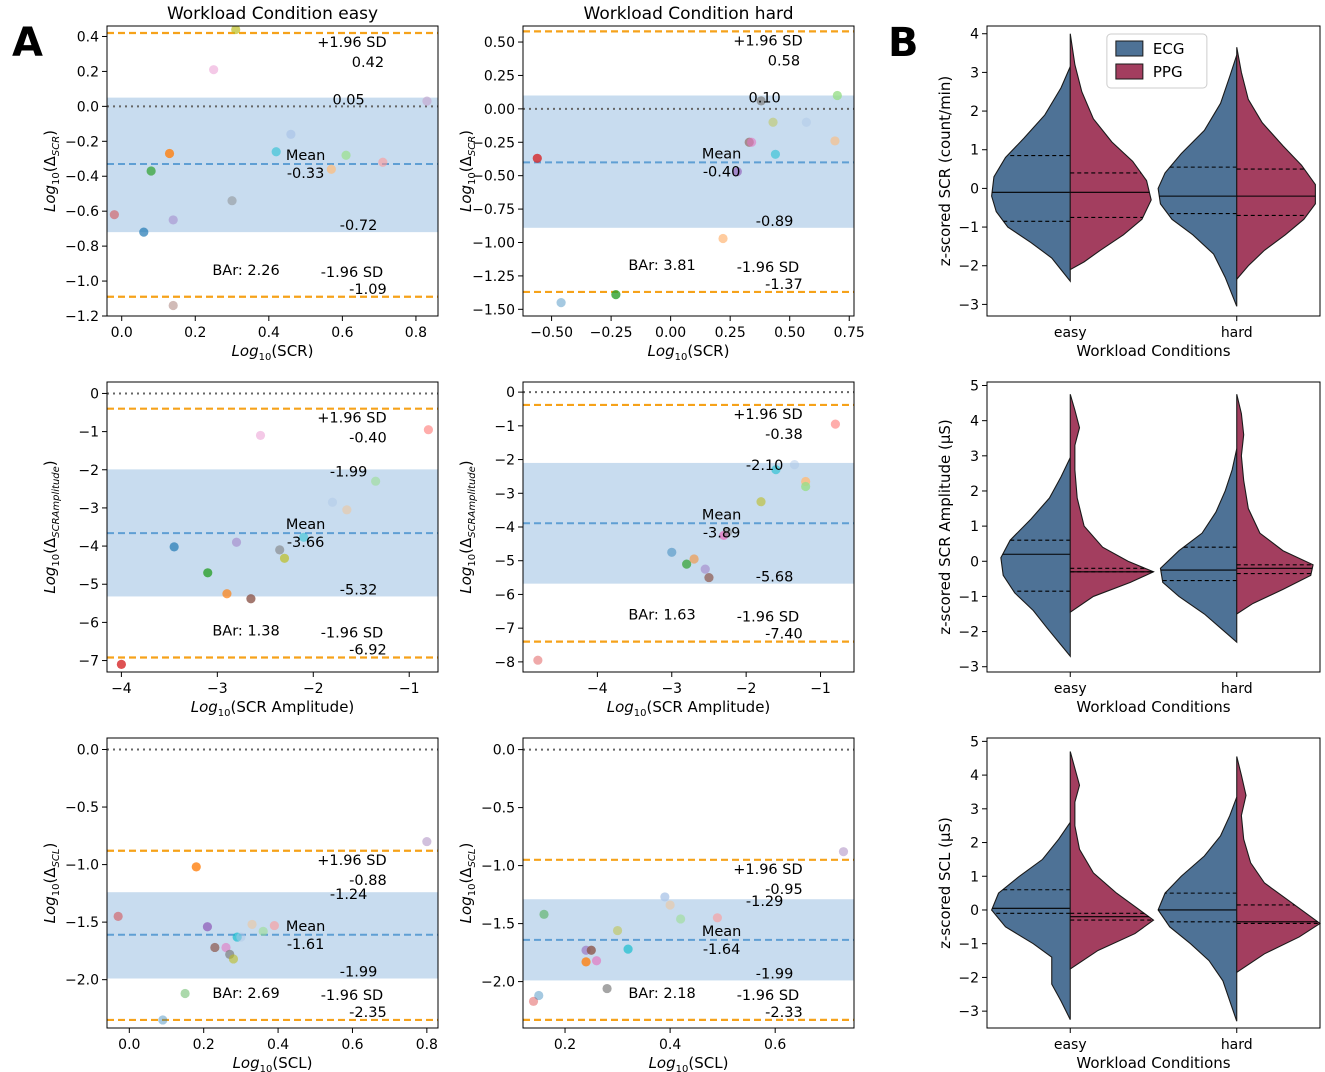 This screenshot has width=1325, height=1072. I want to click on band-bottom-value: -5.68, so click(775, 578).